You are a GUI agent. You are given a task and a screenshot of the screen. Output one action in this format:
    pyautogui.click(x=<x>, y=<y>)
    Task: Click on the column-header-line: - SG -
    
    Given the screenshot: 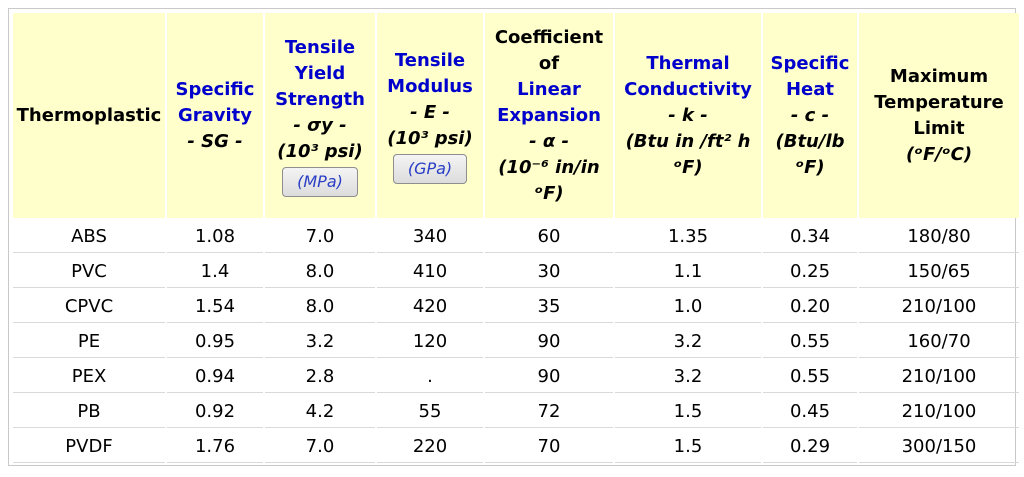 What is the action you would take?
    pyautogui.click(x=215, y=141)
    